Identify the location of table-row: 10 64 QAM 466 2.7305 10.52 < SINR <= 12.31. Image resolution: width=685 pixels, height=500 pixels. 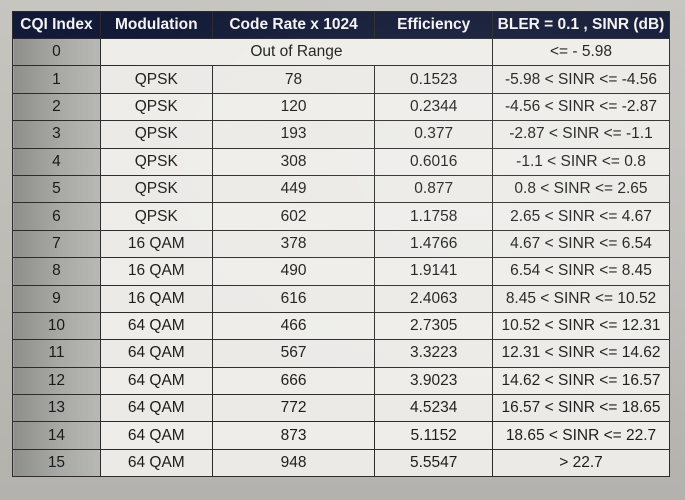
(341, 326).